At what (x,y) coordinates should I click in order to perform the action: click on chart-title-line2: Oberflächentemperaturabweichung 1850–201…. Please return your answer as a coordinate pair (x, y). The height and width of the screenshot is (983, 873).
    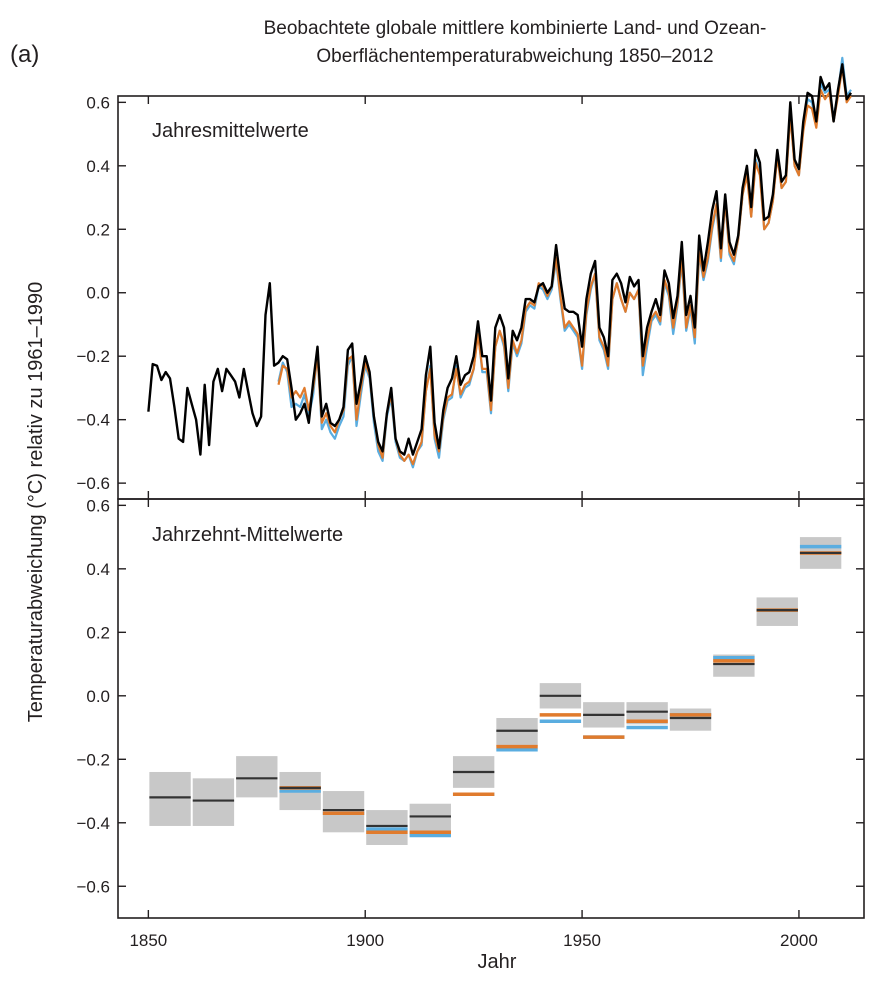
    Looking at the image, I should click on (514, 56).